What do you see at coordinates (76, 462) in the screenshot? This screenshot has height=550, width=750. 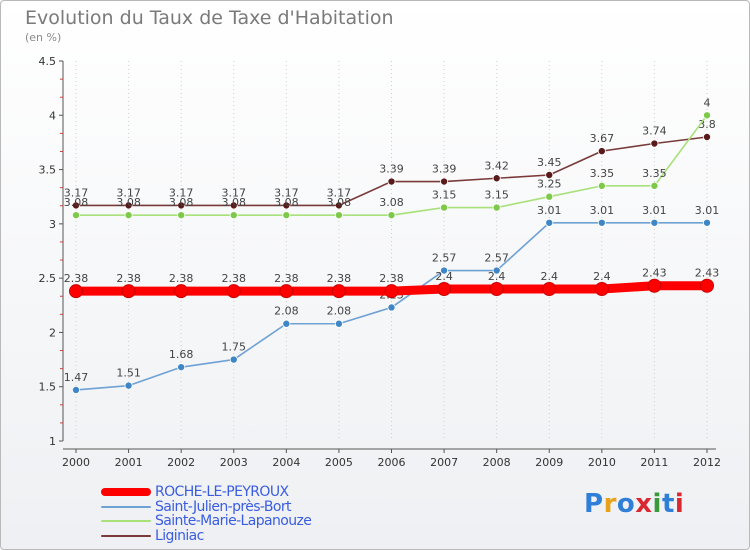 I see `x-tick-label: 2000` at bounding box center [76, 462].